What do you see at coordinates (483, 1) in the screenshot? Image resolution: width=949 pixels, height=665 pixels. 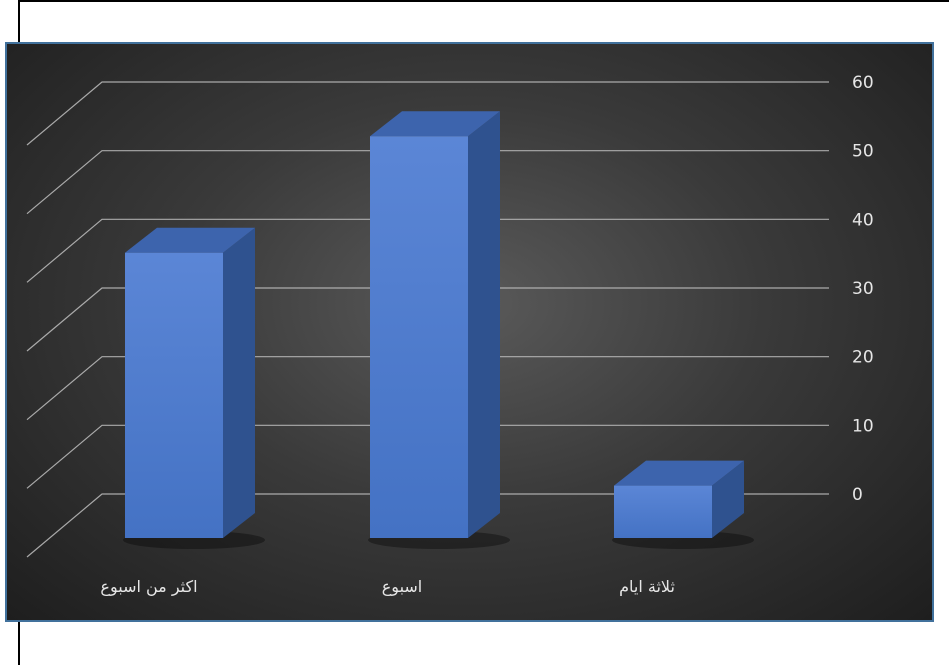 I see `page-border-top` at bounding box center [483, 1].